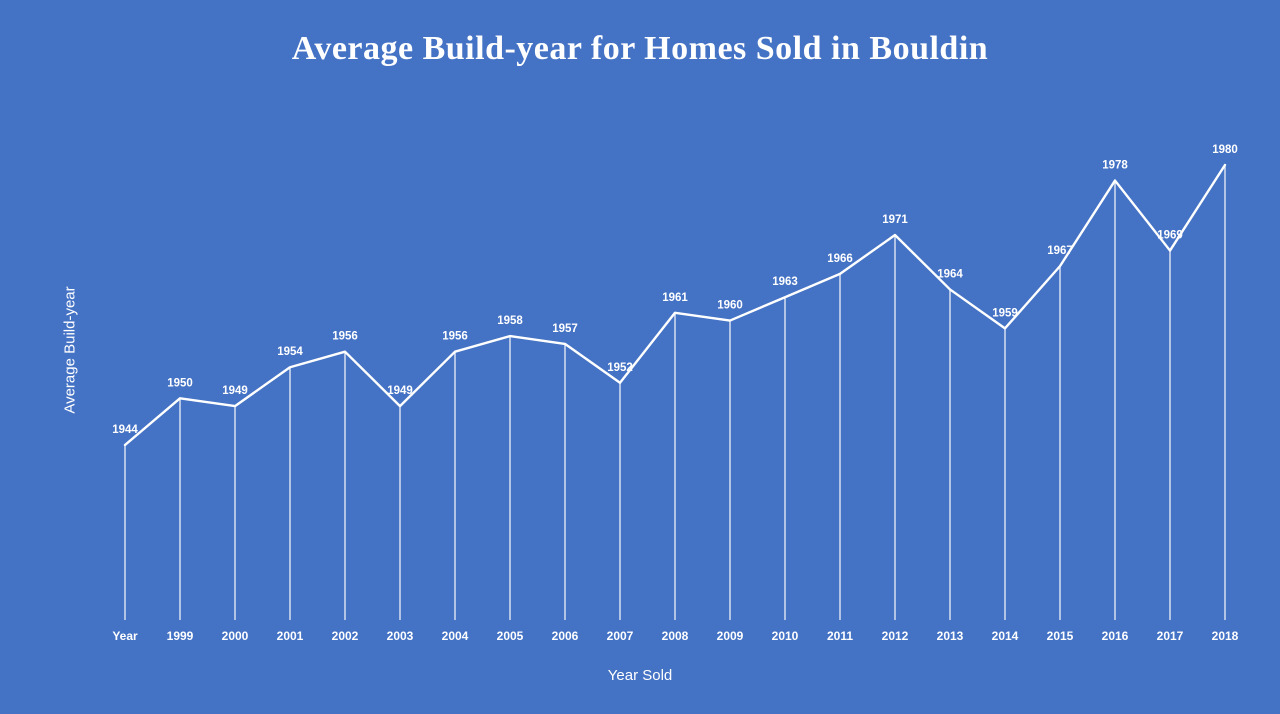  What do you see at coordinates (840, 636) in the screenshot?
I see `x-tick-label: 2011` at bounding box center [840, 636].